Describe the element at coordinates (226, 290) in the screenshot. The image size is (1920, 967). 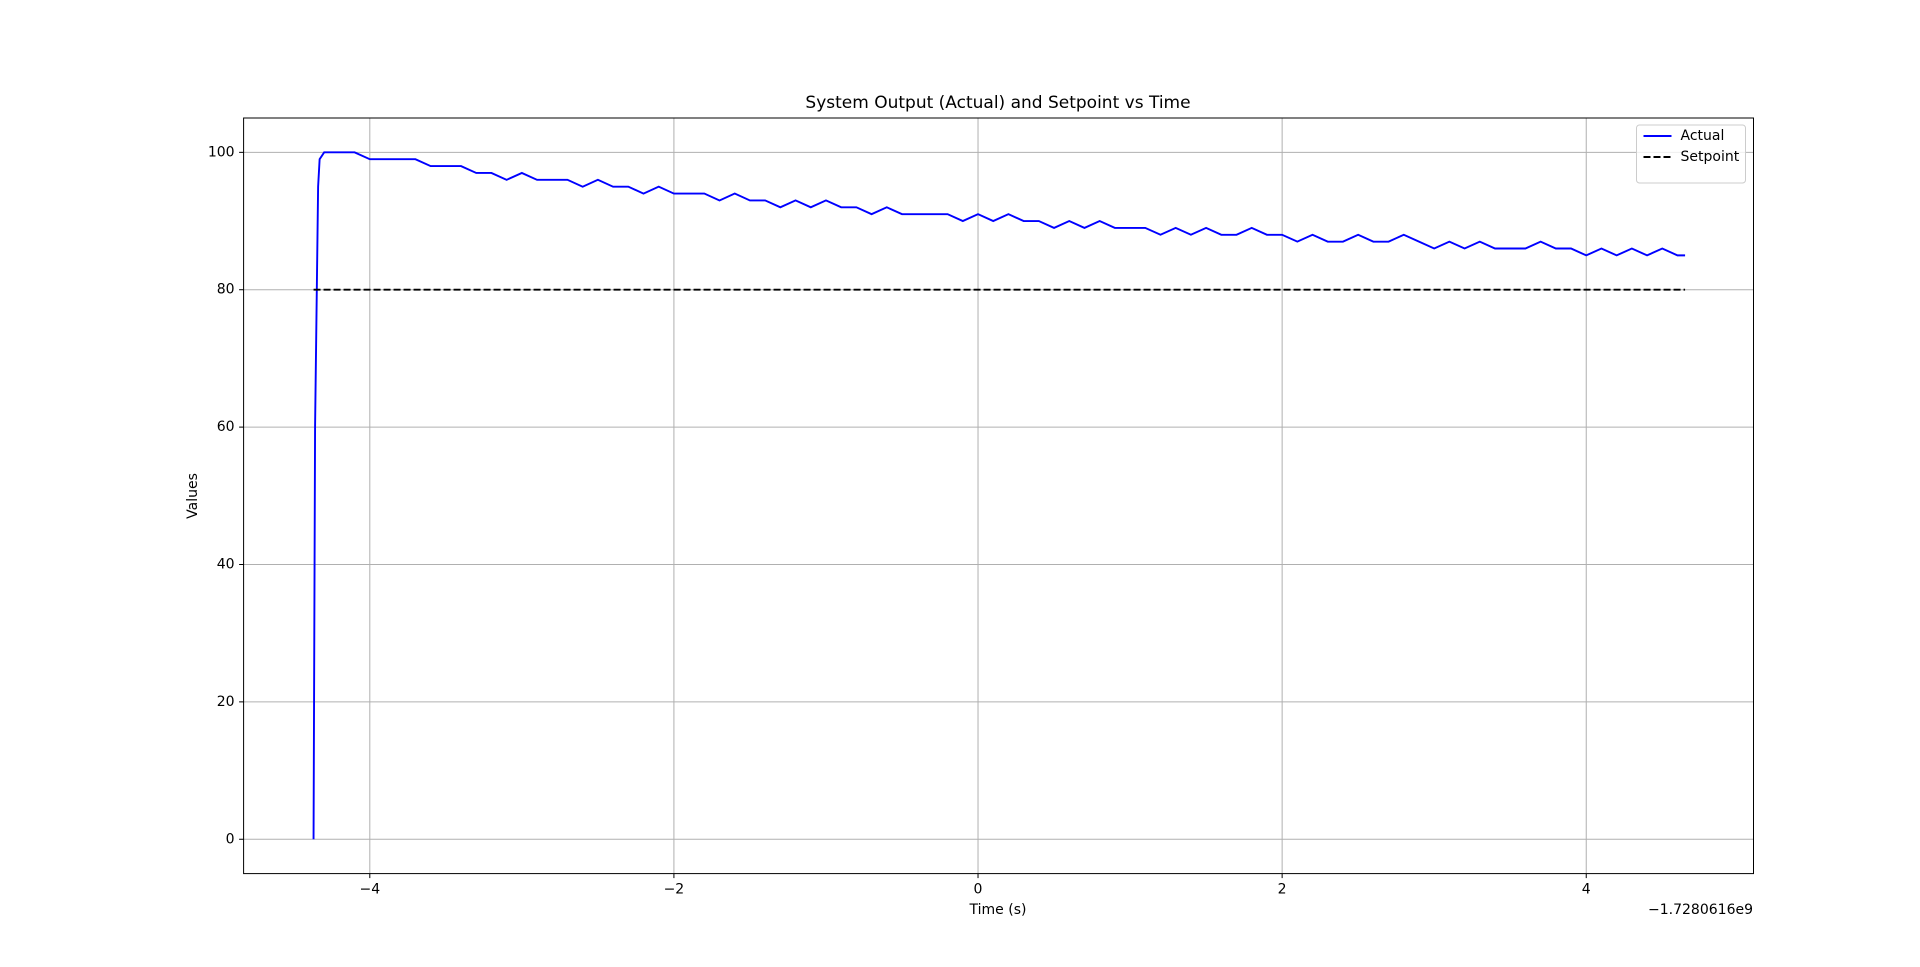
I see `y-tick-label: 80` at that location.